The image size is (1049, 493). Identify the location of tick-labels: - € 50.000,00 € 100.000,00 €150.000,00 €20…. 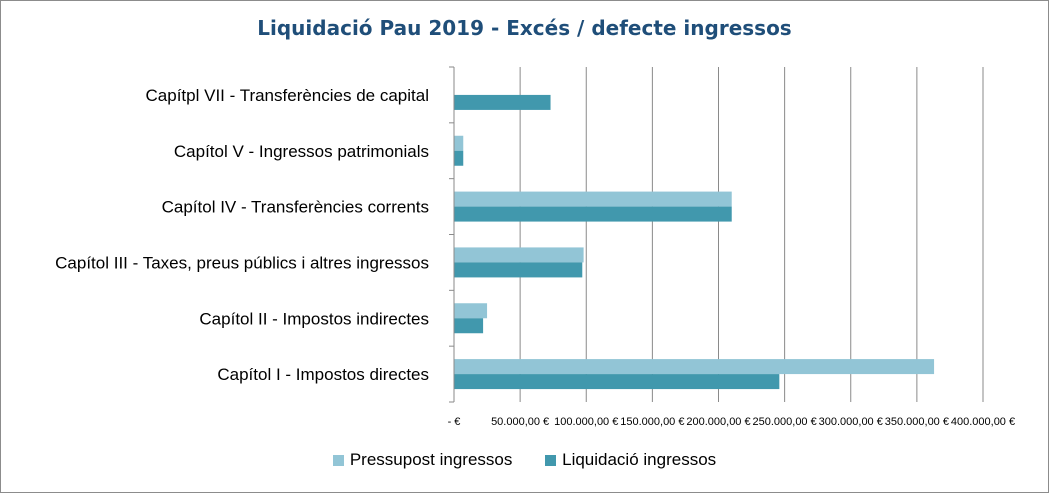
(732, 422).